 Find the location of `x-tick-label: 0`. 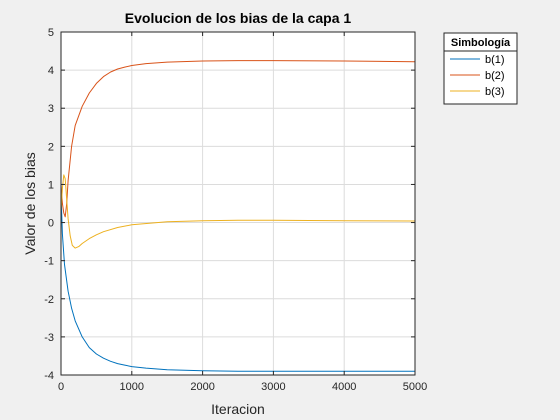

x-tick-label: 0 is located at coordinates (61, 387).